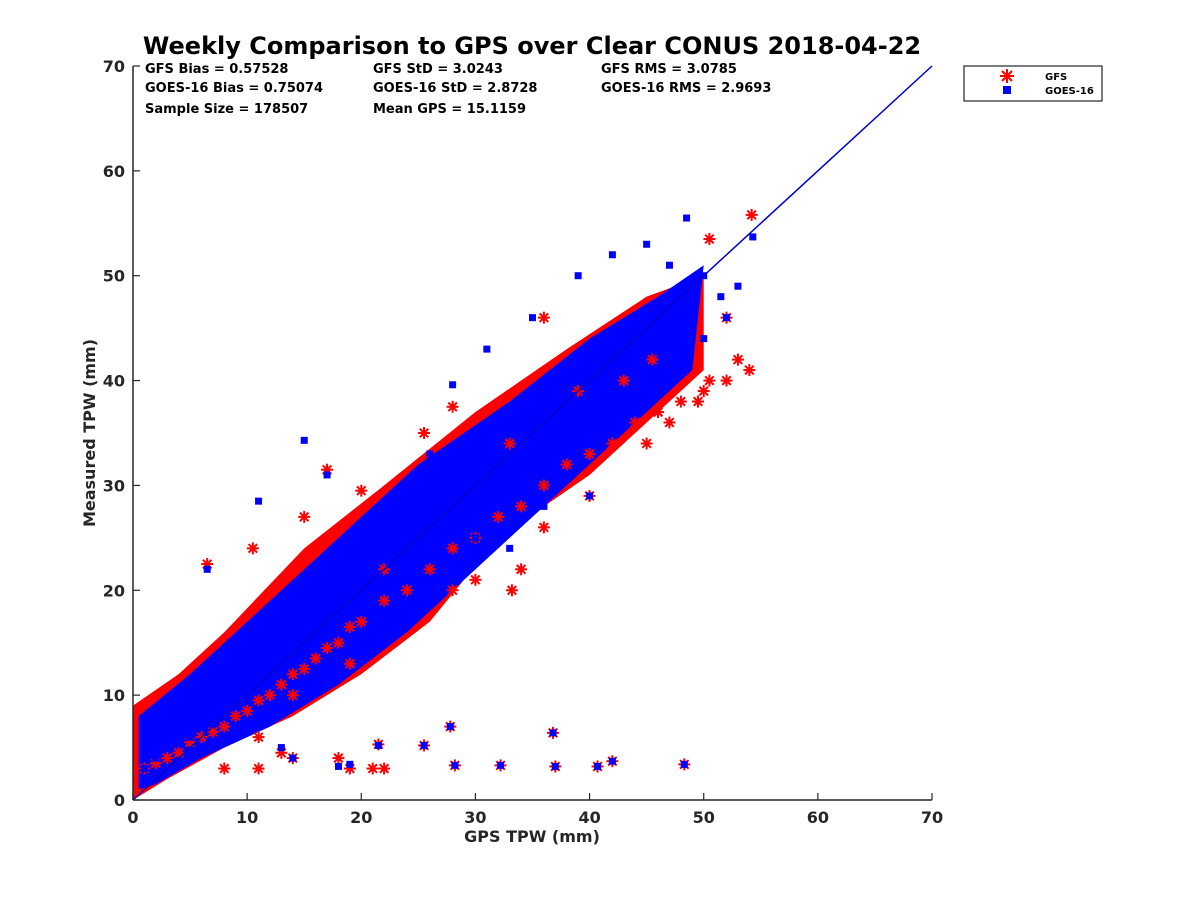  I want to click on y-tick-label: 60, so click(114, 171).